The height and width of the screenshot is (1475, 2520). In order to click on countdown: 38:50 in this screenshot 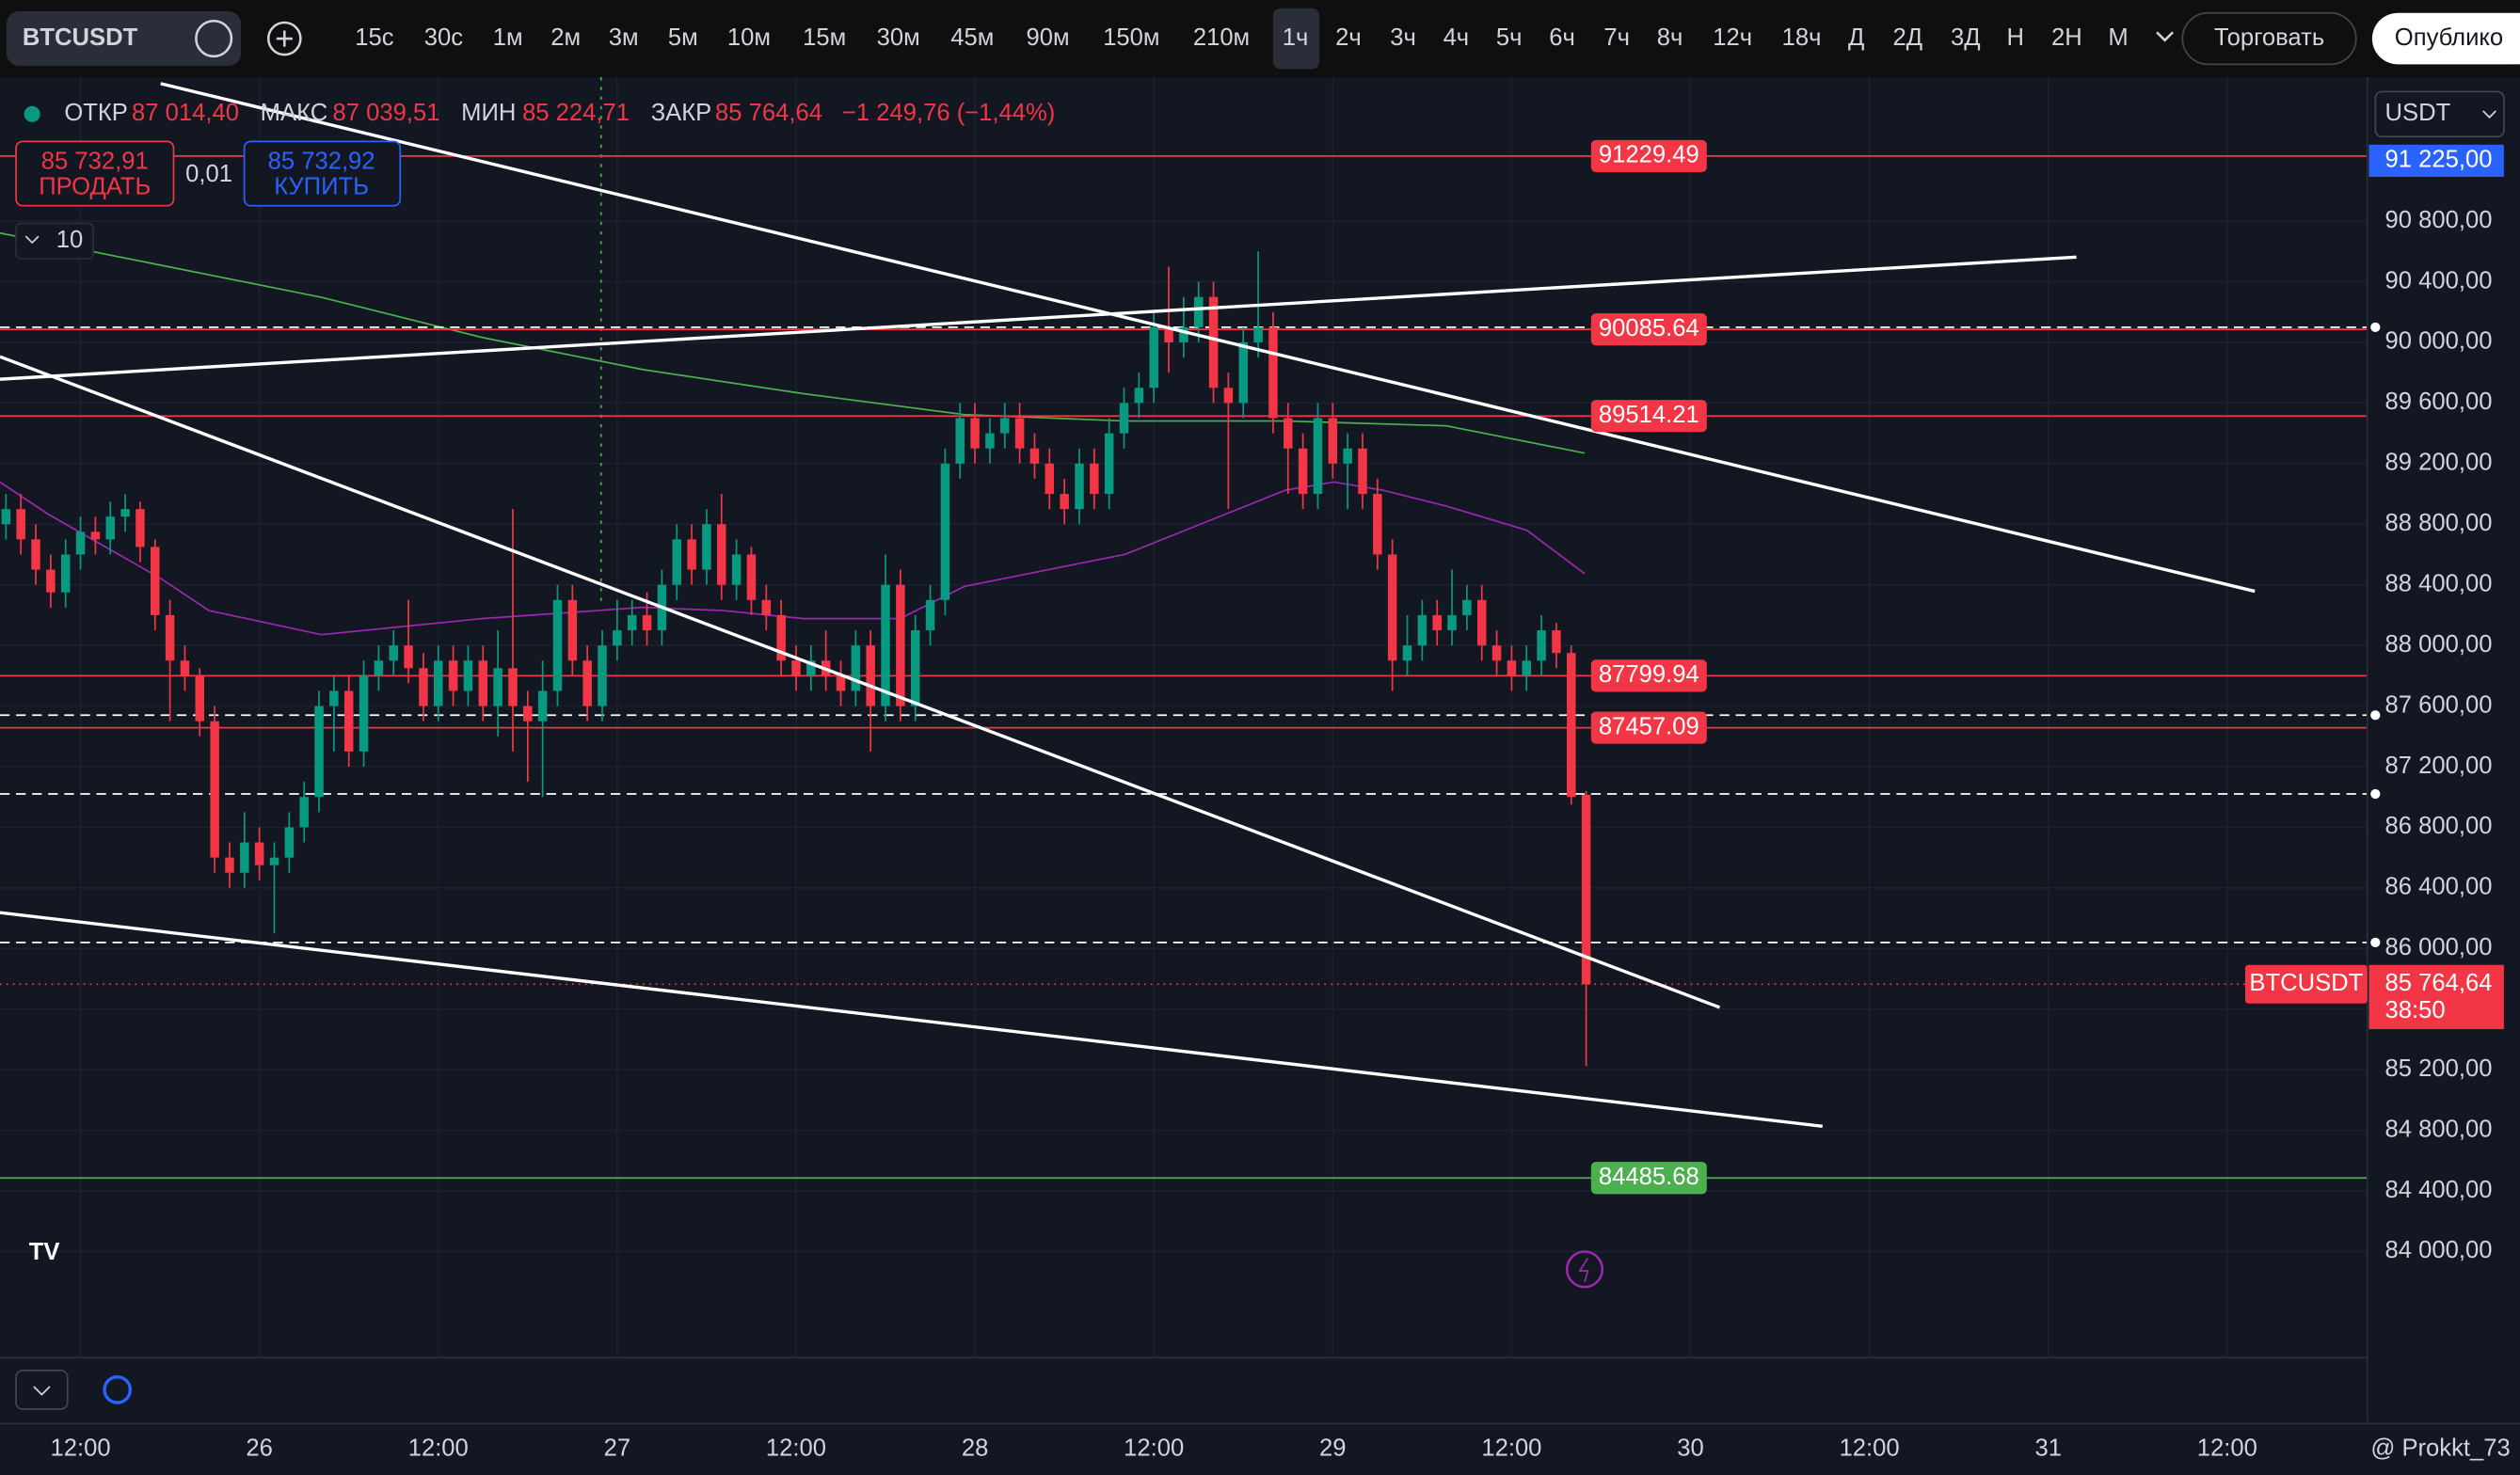, I will do `click(2415, 1010)`.